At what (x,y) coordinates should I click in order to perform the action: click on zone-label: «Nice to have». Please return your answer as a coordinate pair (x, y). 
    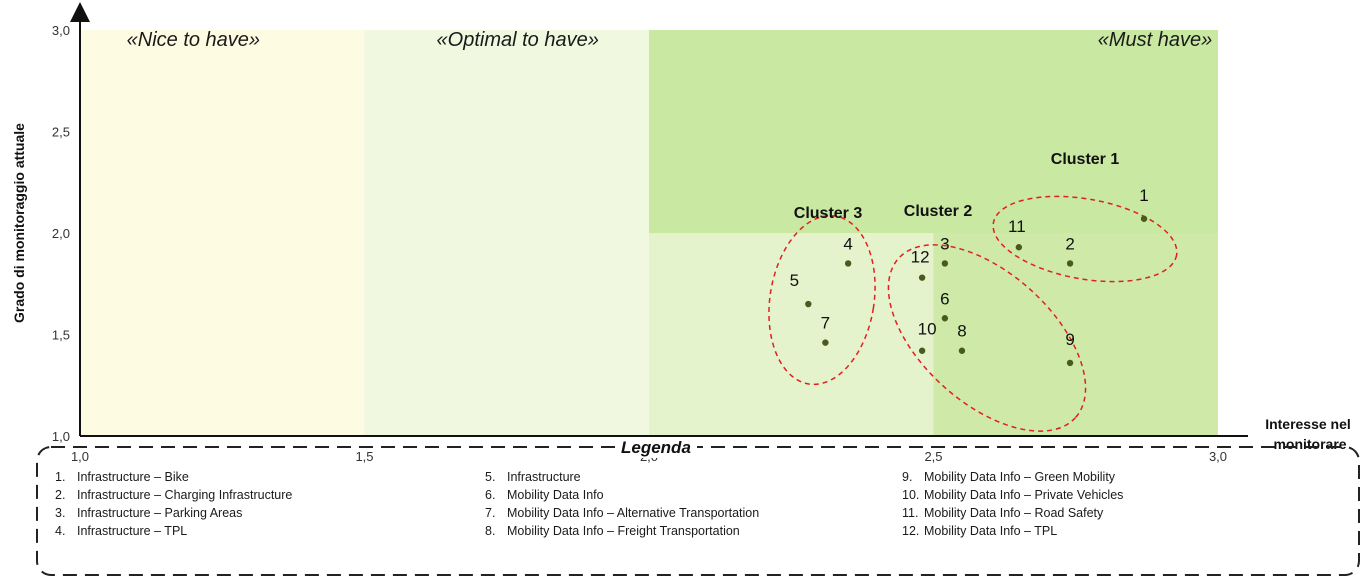
    Looking at the image, I should click on (193, 40).